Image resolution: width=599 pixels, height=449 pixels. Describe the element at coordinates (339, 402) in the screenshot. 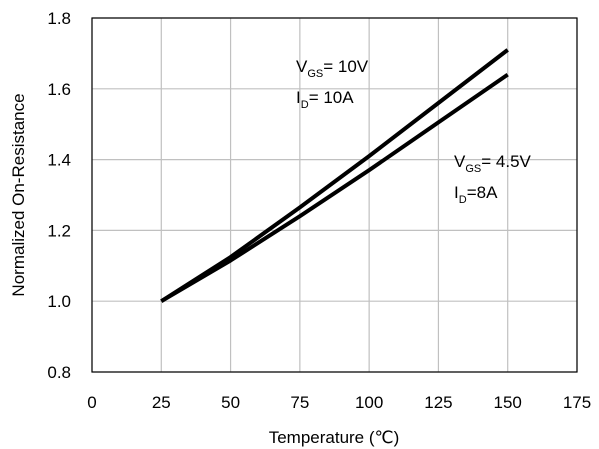

I see `x-tick-labels: 0 25 50 75 100 125 150 175` at that location.